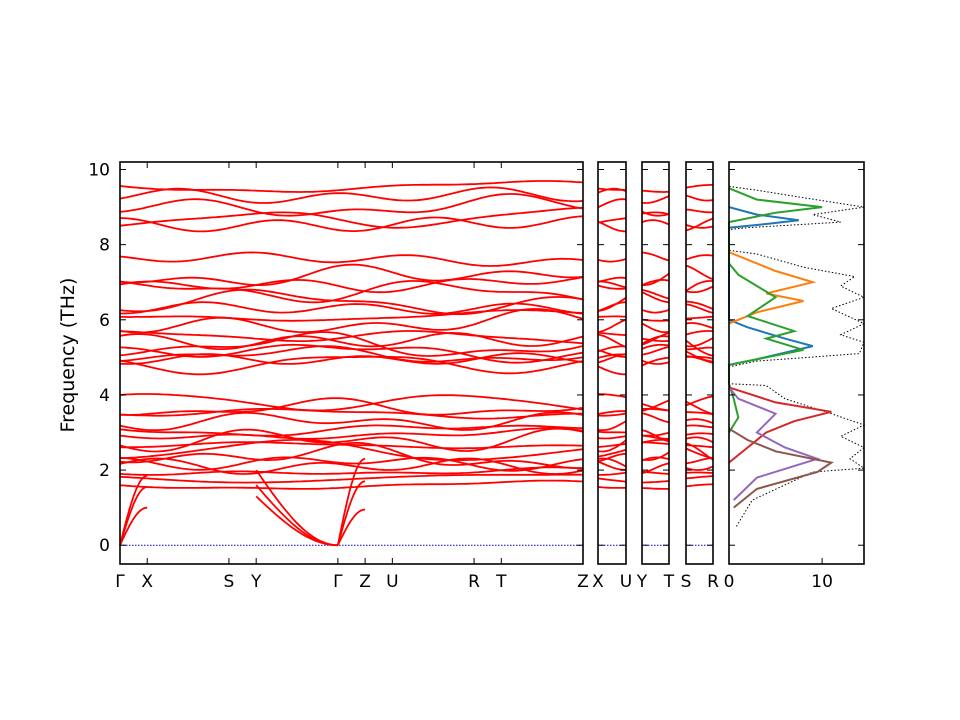 The height and width of the screenshot is (720, 960). Describe the element at coordinates (501, 582) in the screenshot. I see `kpoint-label-main-8: T` at that location.